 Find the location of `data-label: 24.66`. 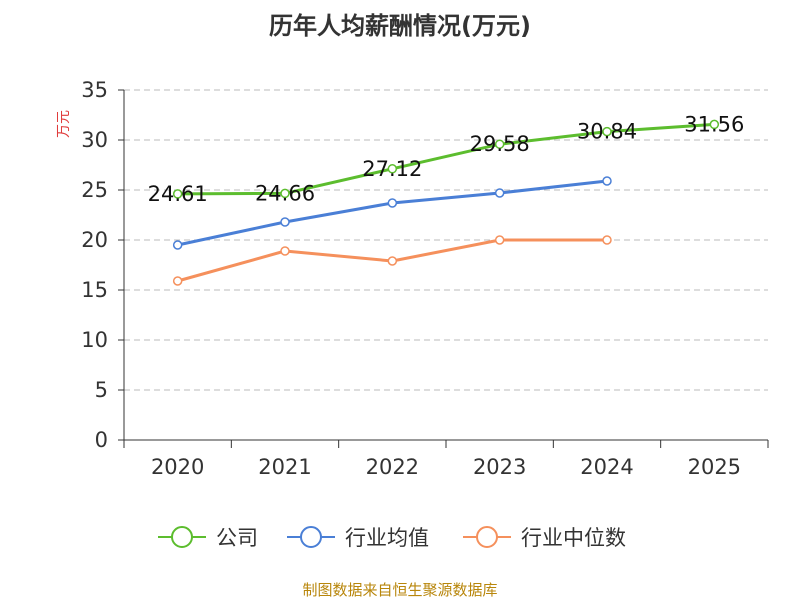

data-label: 24.66 is located at coordinates (285, 193).